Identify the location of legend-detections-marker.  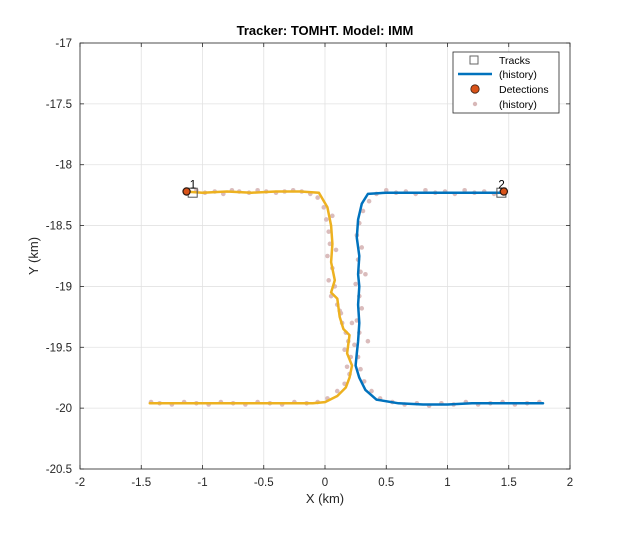
(475, 89).